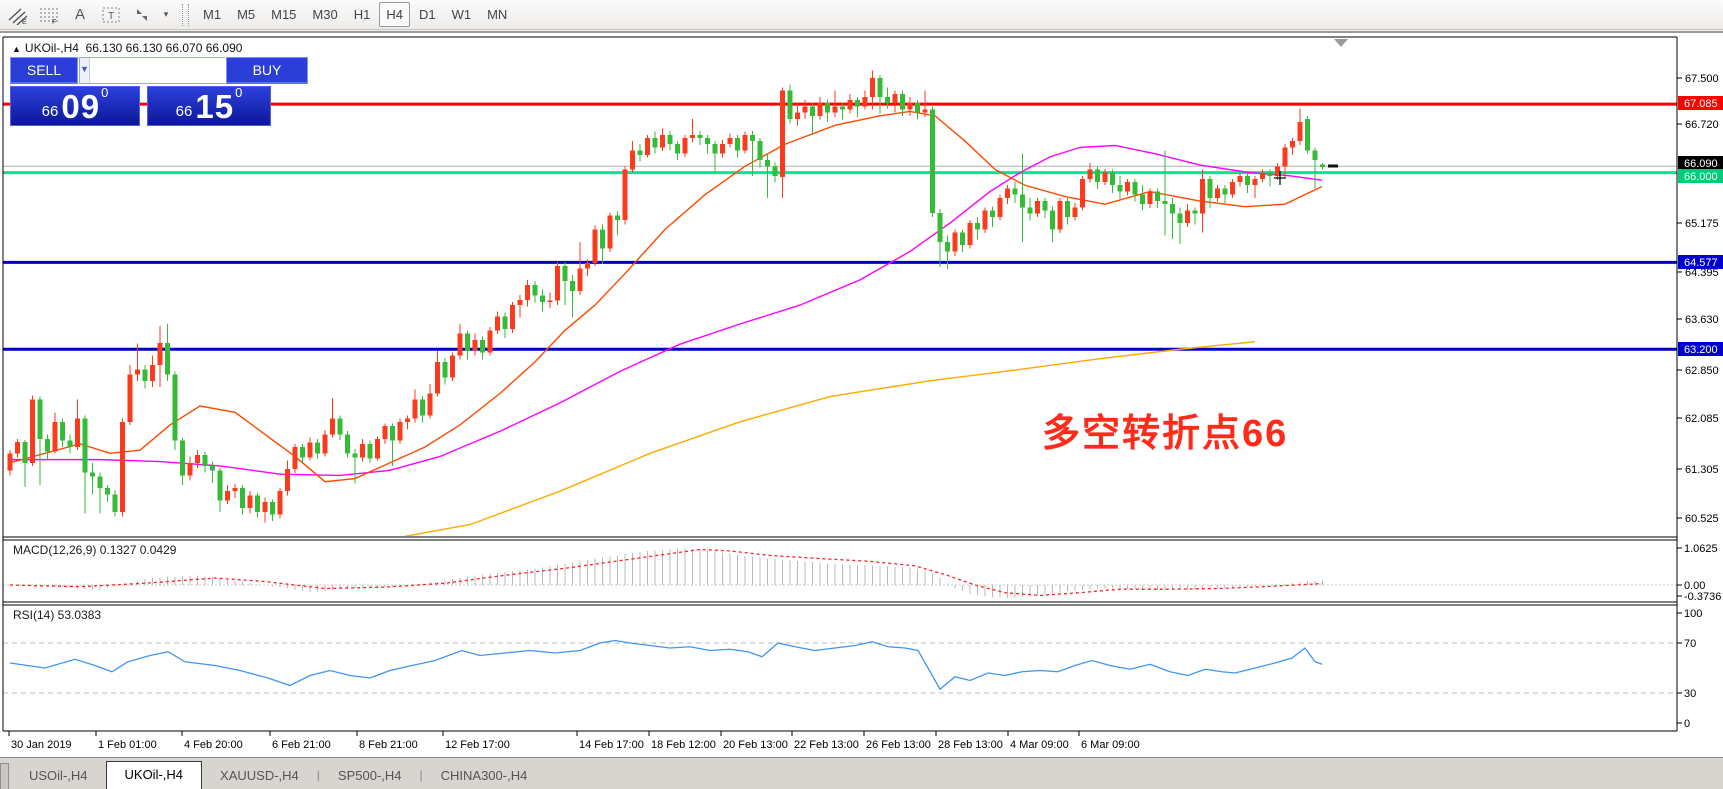 This screenshot has height=789, width=1723. Describe the element at coordinates (461, 14) in the screenshot. I see `timeframe-button-w1: W1` at that location.